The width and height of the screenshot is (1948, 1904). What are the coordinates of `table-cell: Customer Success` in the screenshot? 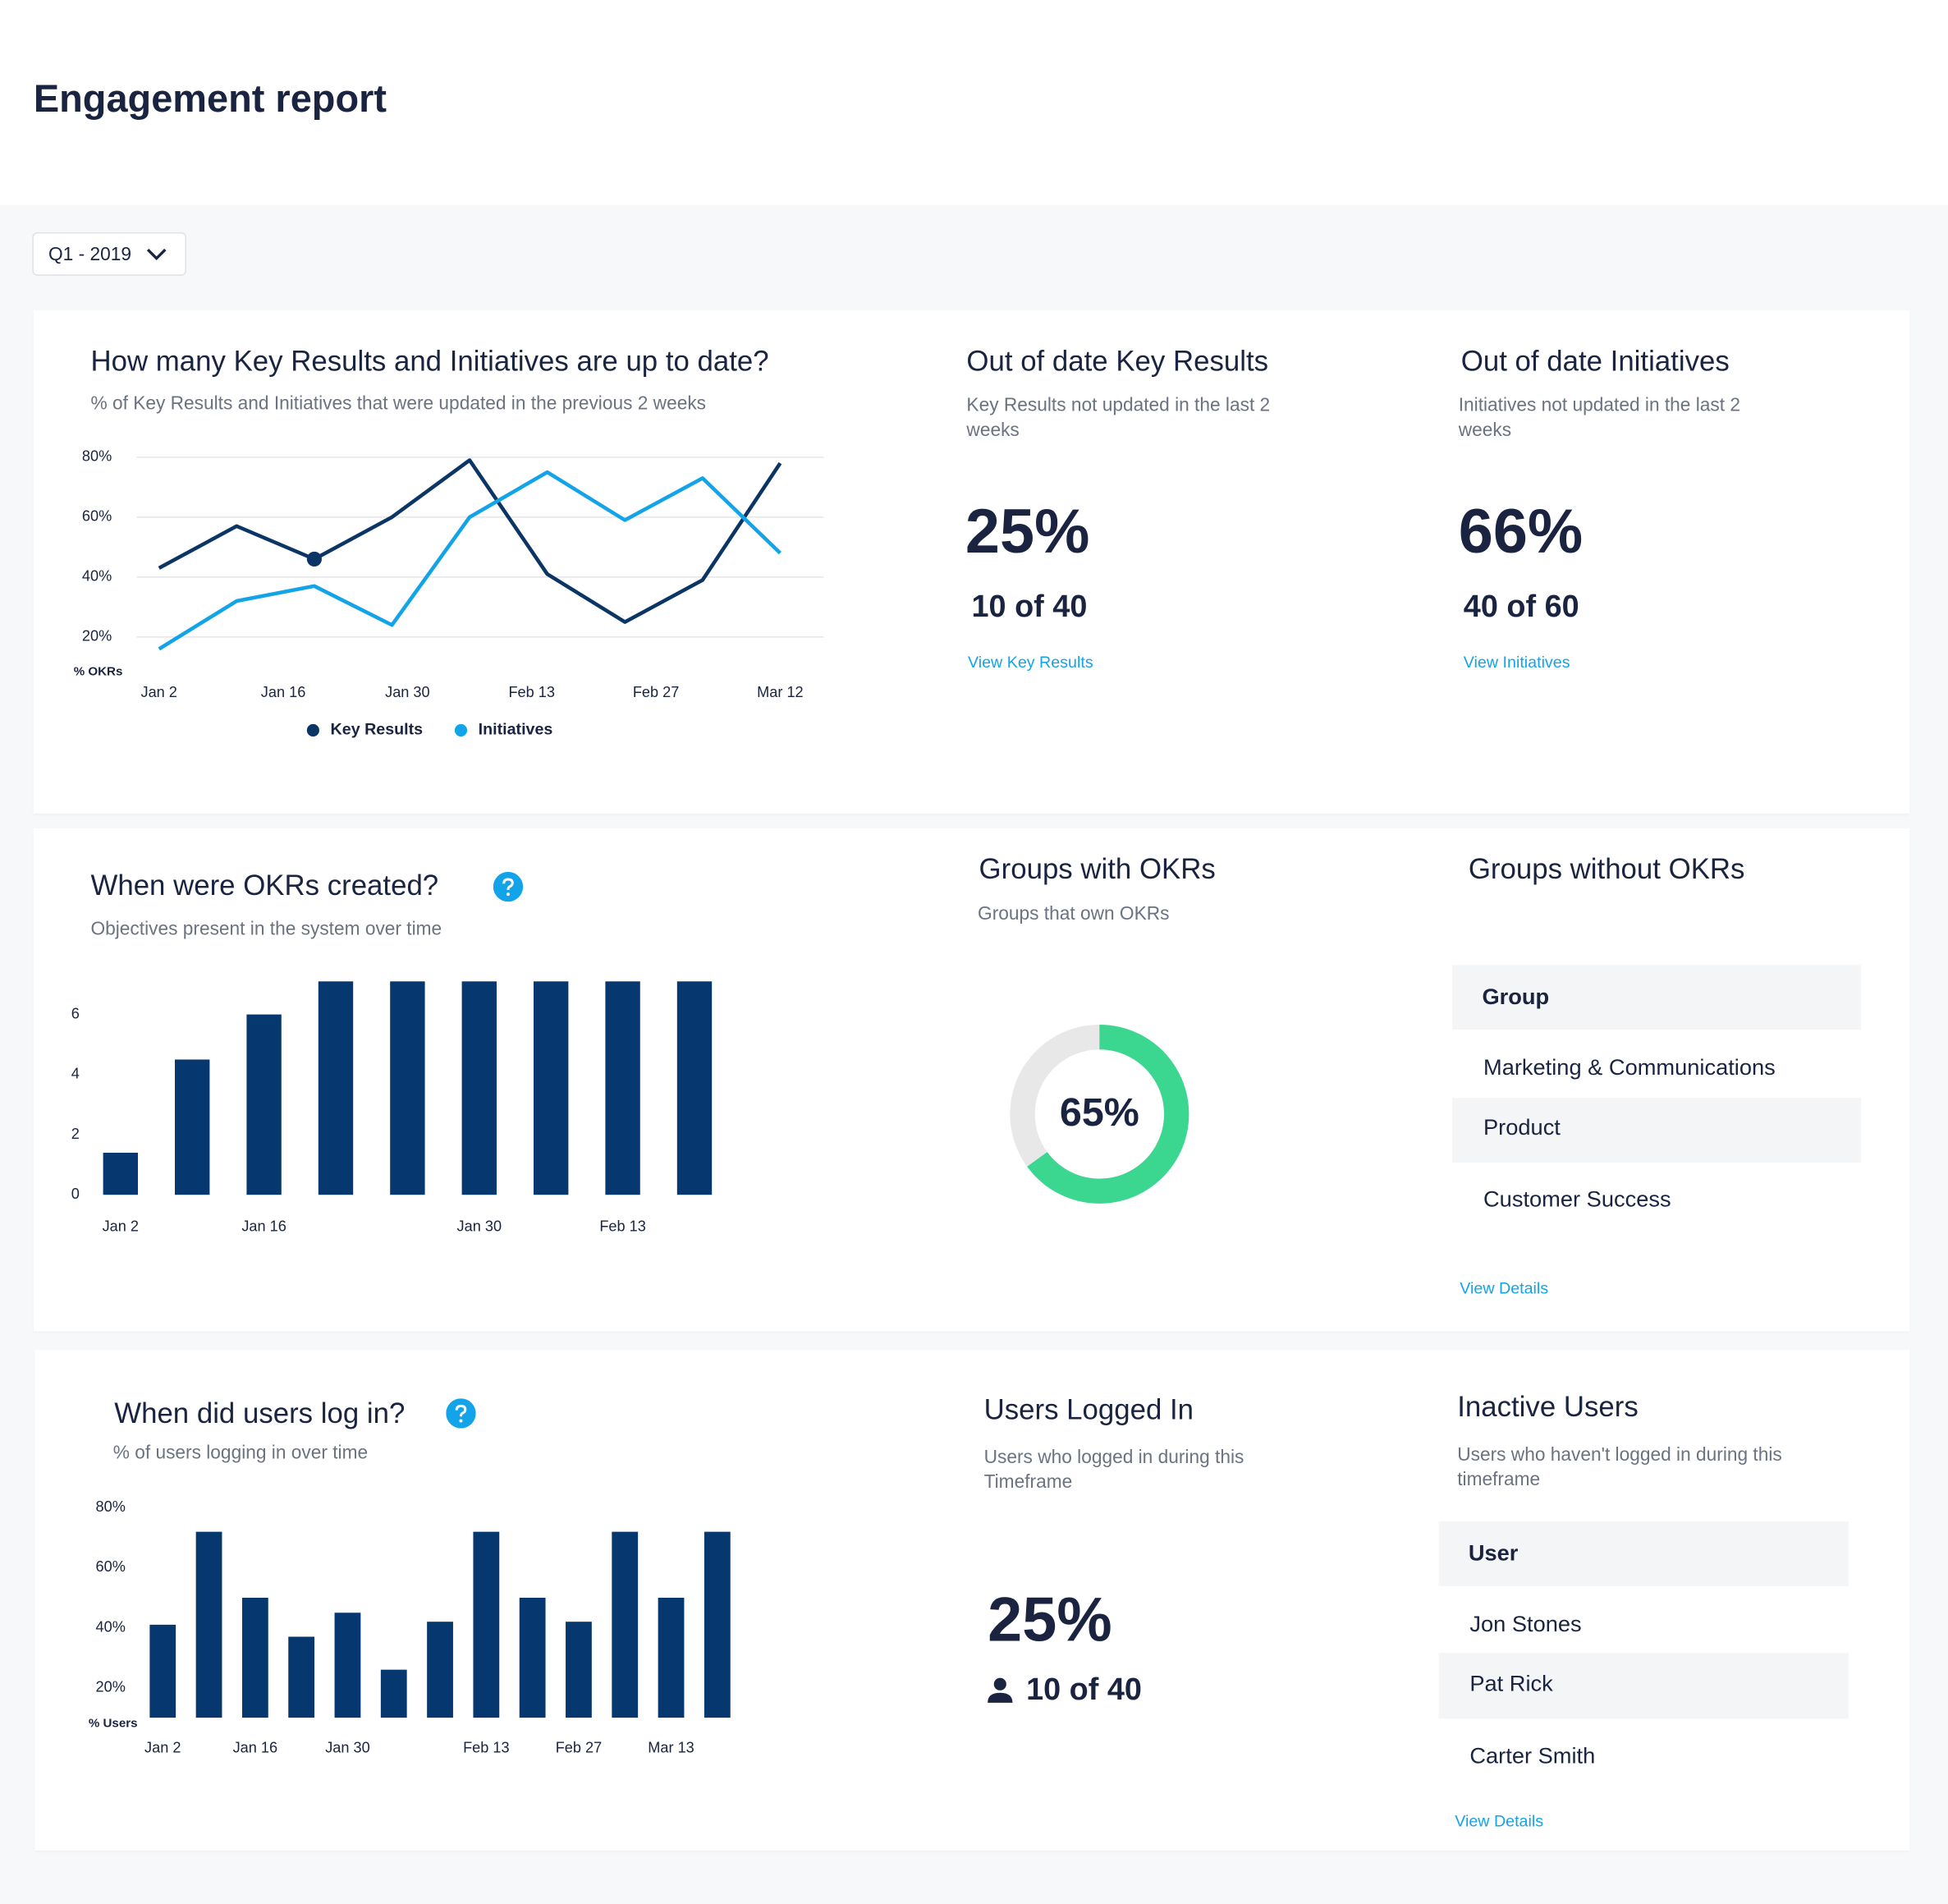 It's located at (1577, 1199).